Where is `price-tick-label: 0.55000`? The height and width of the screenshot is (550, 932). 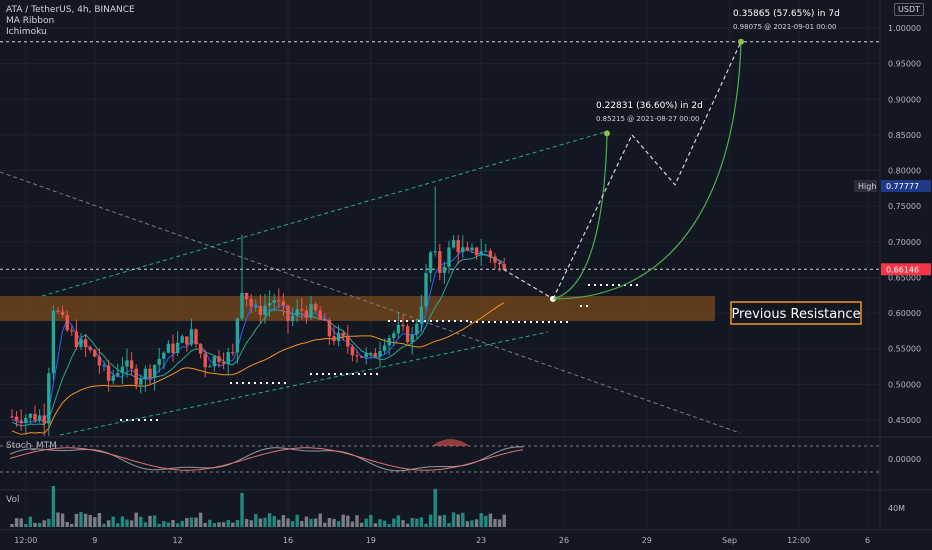
price-tick-label: 0.55000 is located at coordinates (904, 349).